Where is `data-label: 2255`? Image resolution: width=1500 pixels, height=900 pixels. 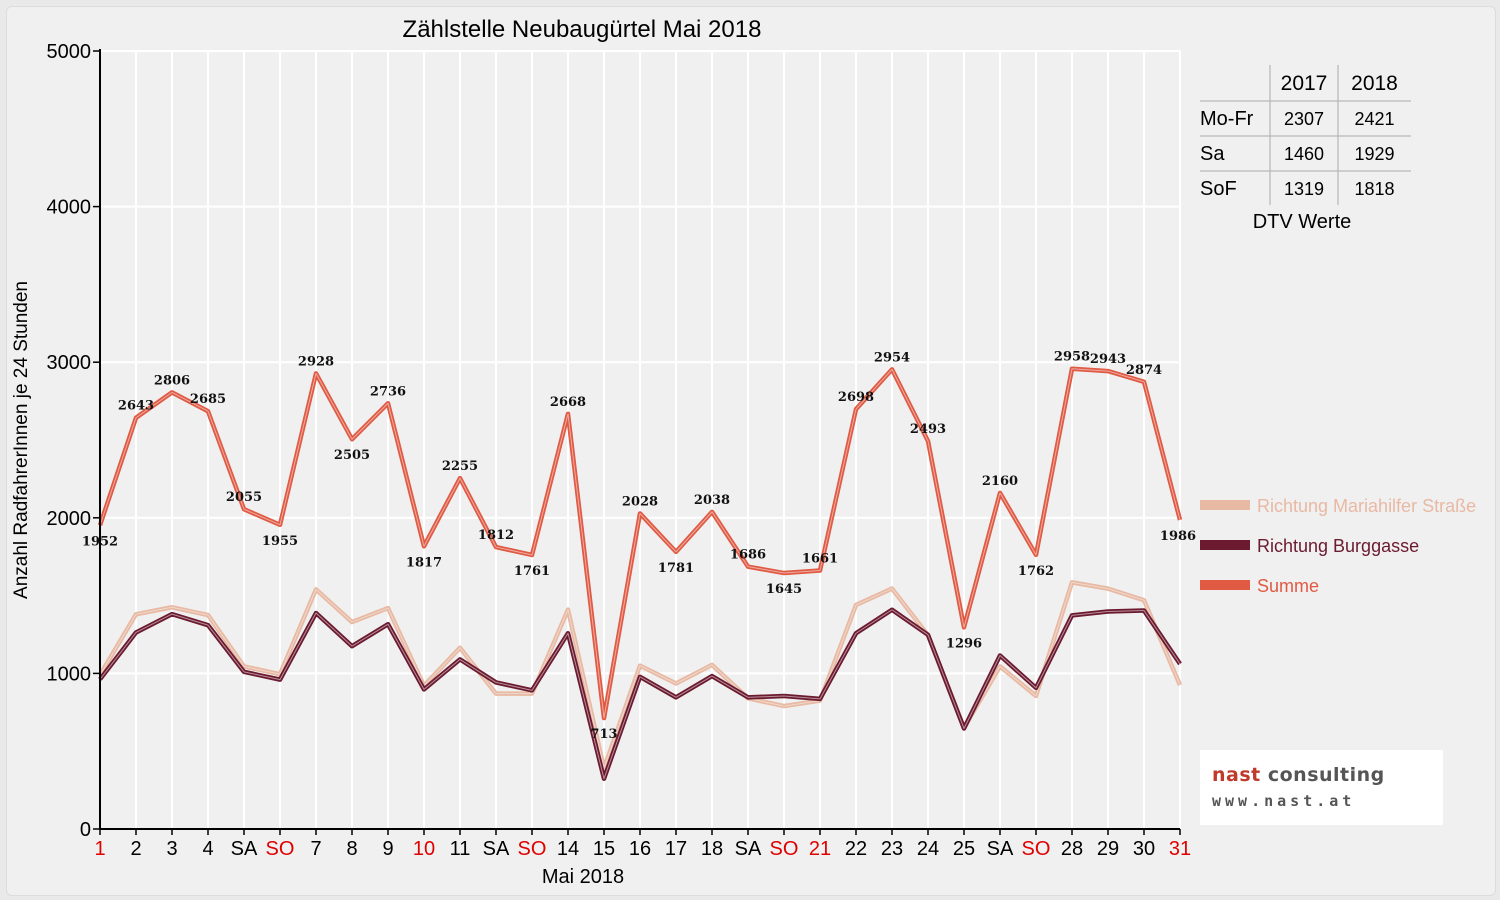
data-label: 2255 is located at coordinates (460, 466).